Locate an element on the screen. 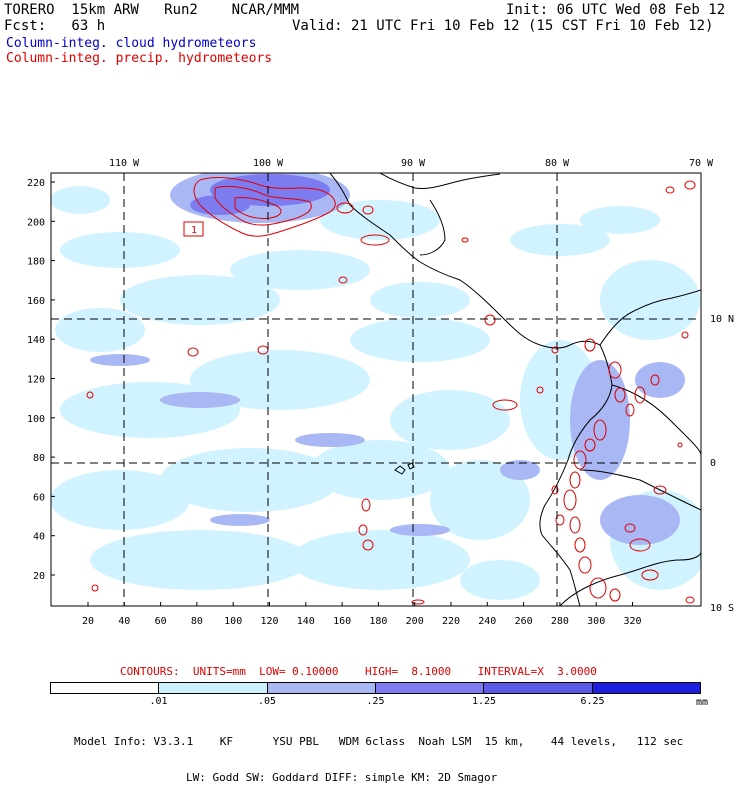 The width and height of the screenshot is (740, 796). x-tick-label: 320 is located at coordinates (632, 621).